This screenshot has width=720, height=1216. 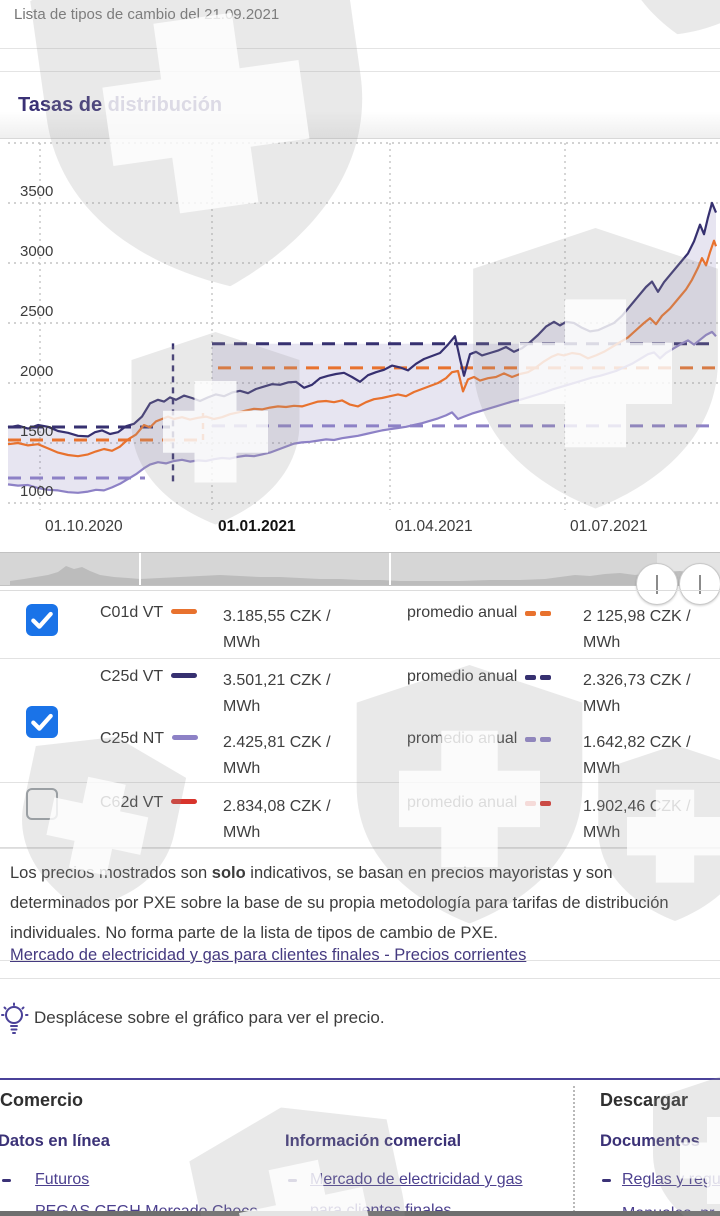 What do you see at coordinates (360, 105) in the screenshot?
I see `section-header: Tasas de distribución` at bounding box center [360, 105].